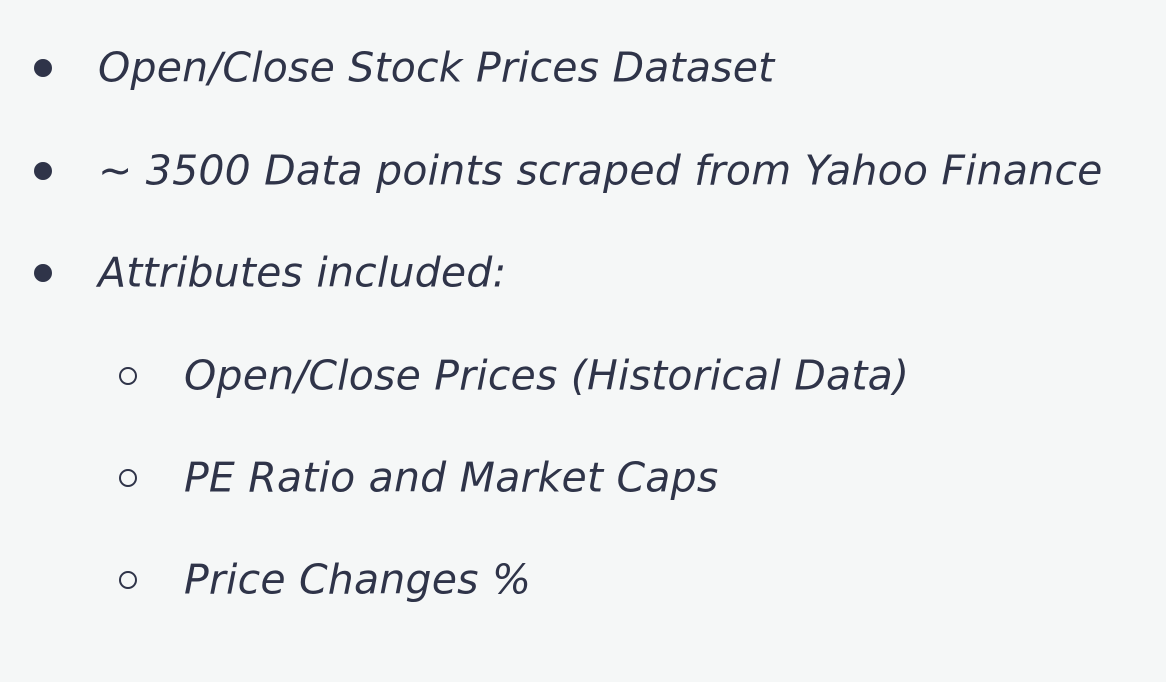  I want to click on sub-bullet-text: Price Changes %, so click(358, 579).